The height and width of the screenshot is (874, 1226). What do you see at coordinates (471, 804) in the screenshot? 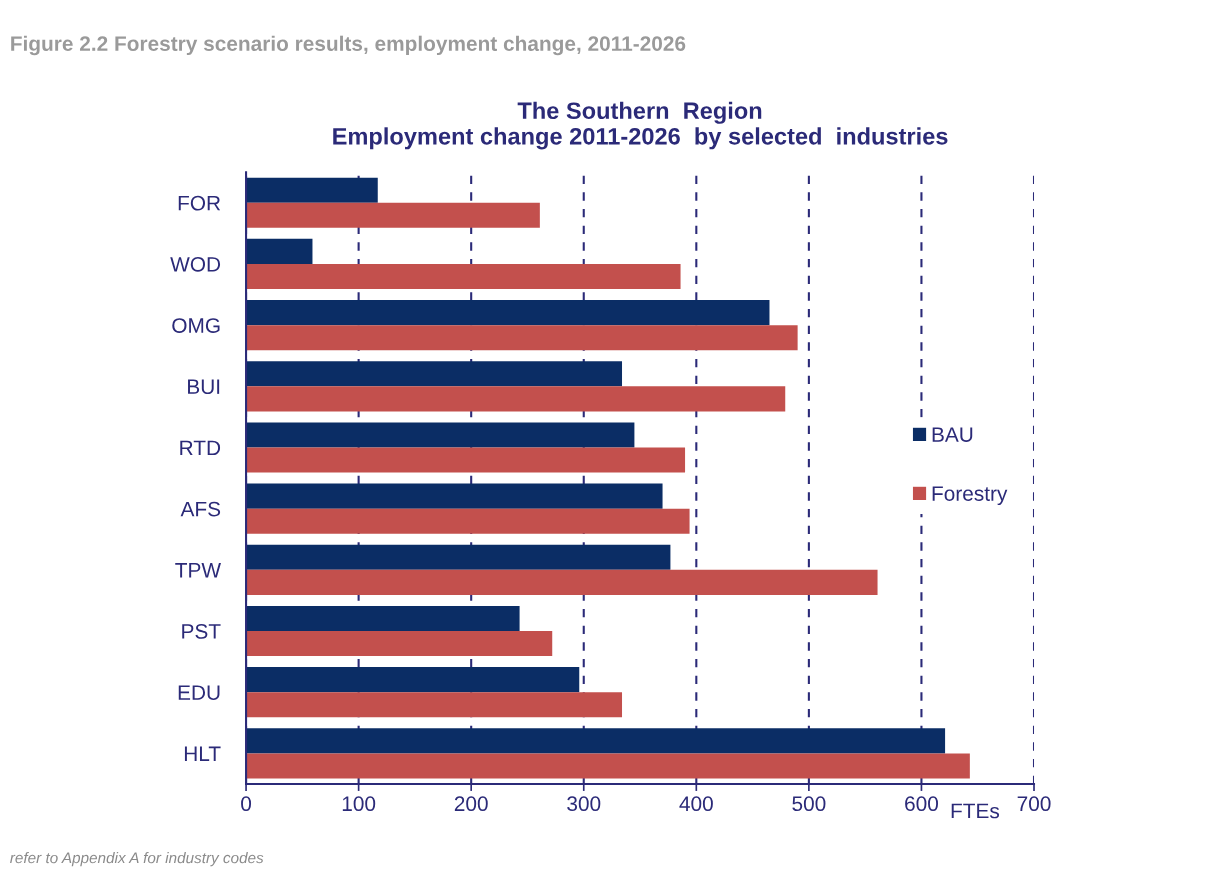
I see `x-tick-label: 200` at bounding box center [471, 804].